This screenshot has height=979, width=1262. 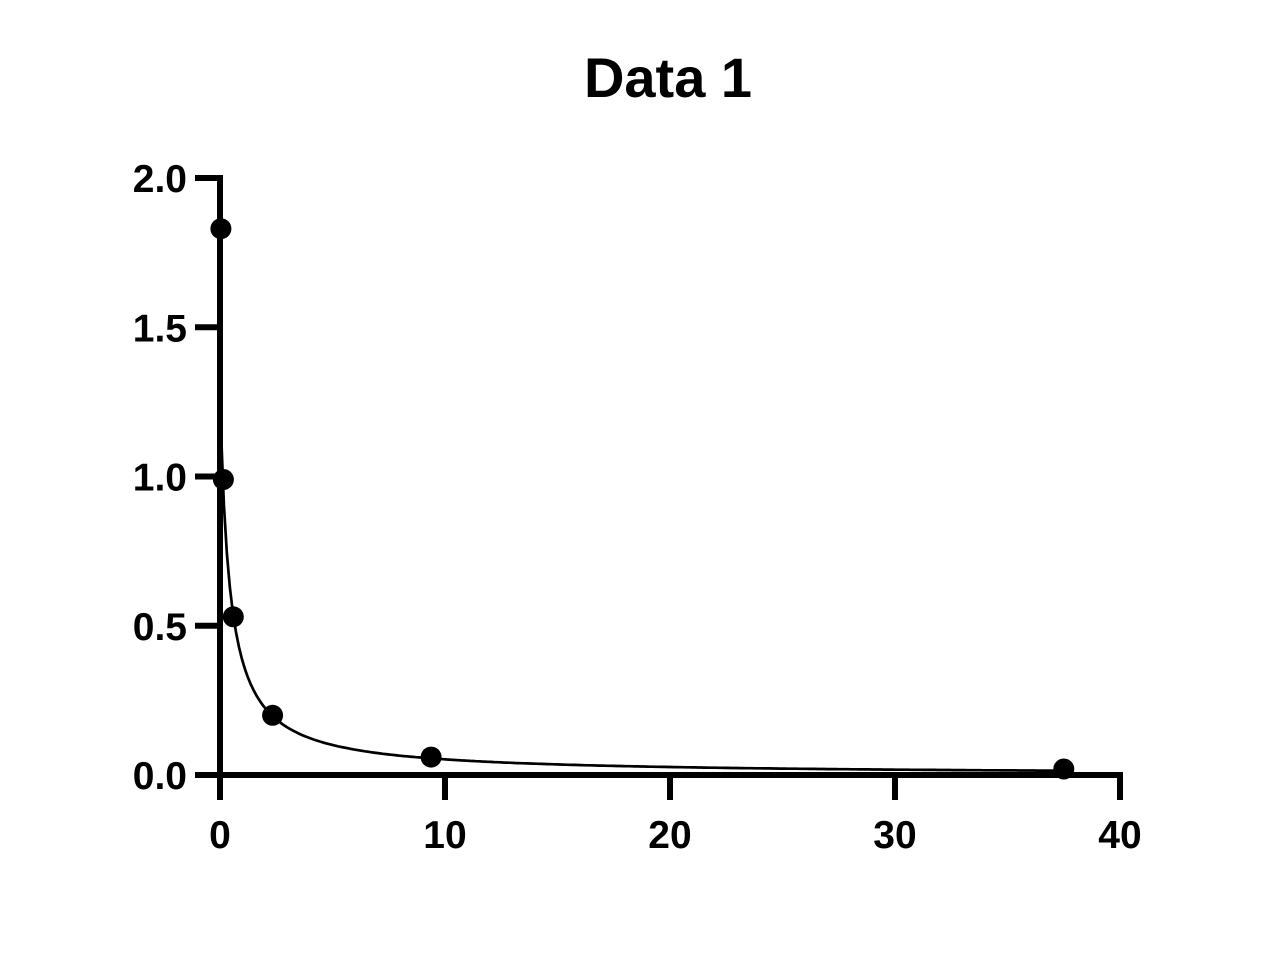 I want to click on y-axis, so click(x=209, y=487).